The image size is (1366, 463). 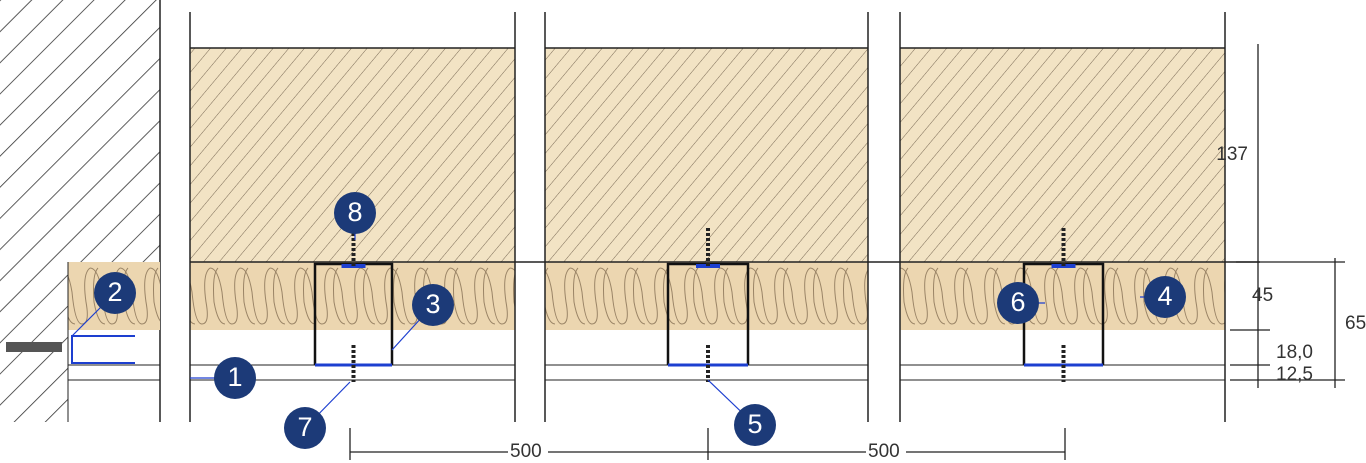 I want to click on callout-number: 2, so click(x=114, y=292).